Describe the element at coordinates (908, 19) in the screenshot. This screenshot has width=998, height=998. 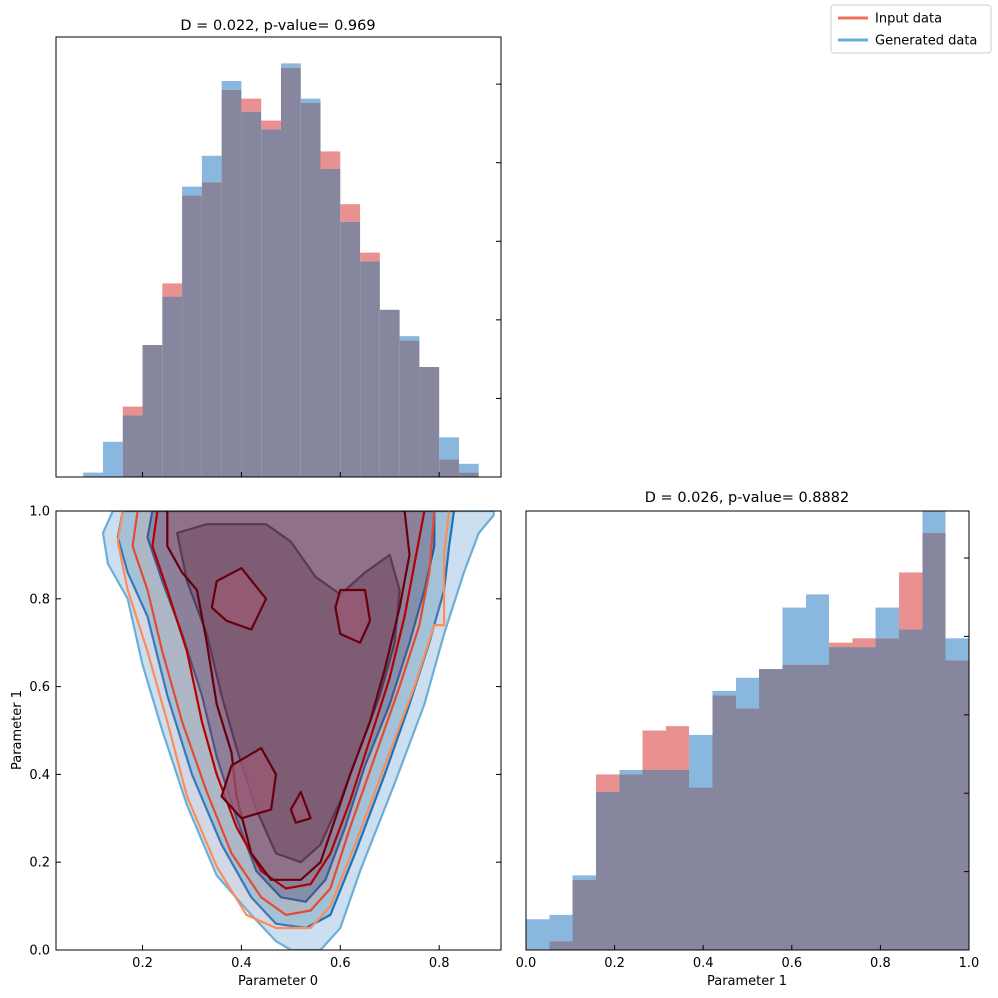
I see `legend-label-input: Input data` at that location.